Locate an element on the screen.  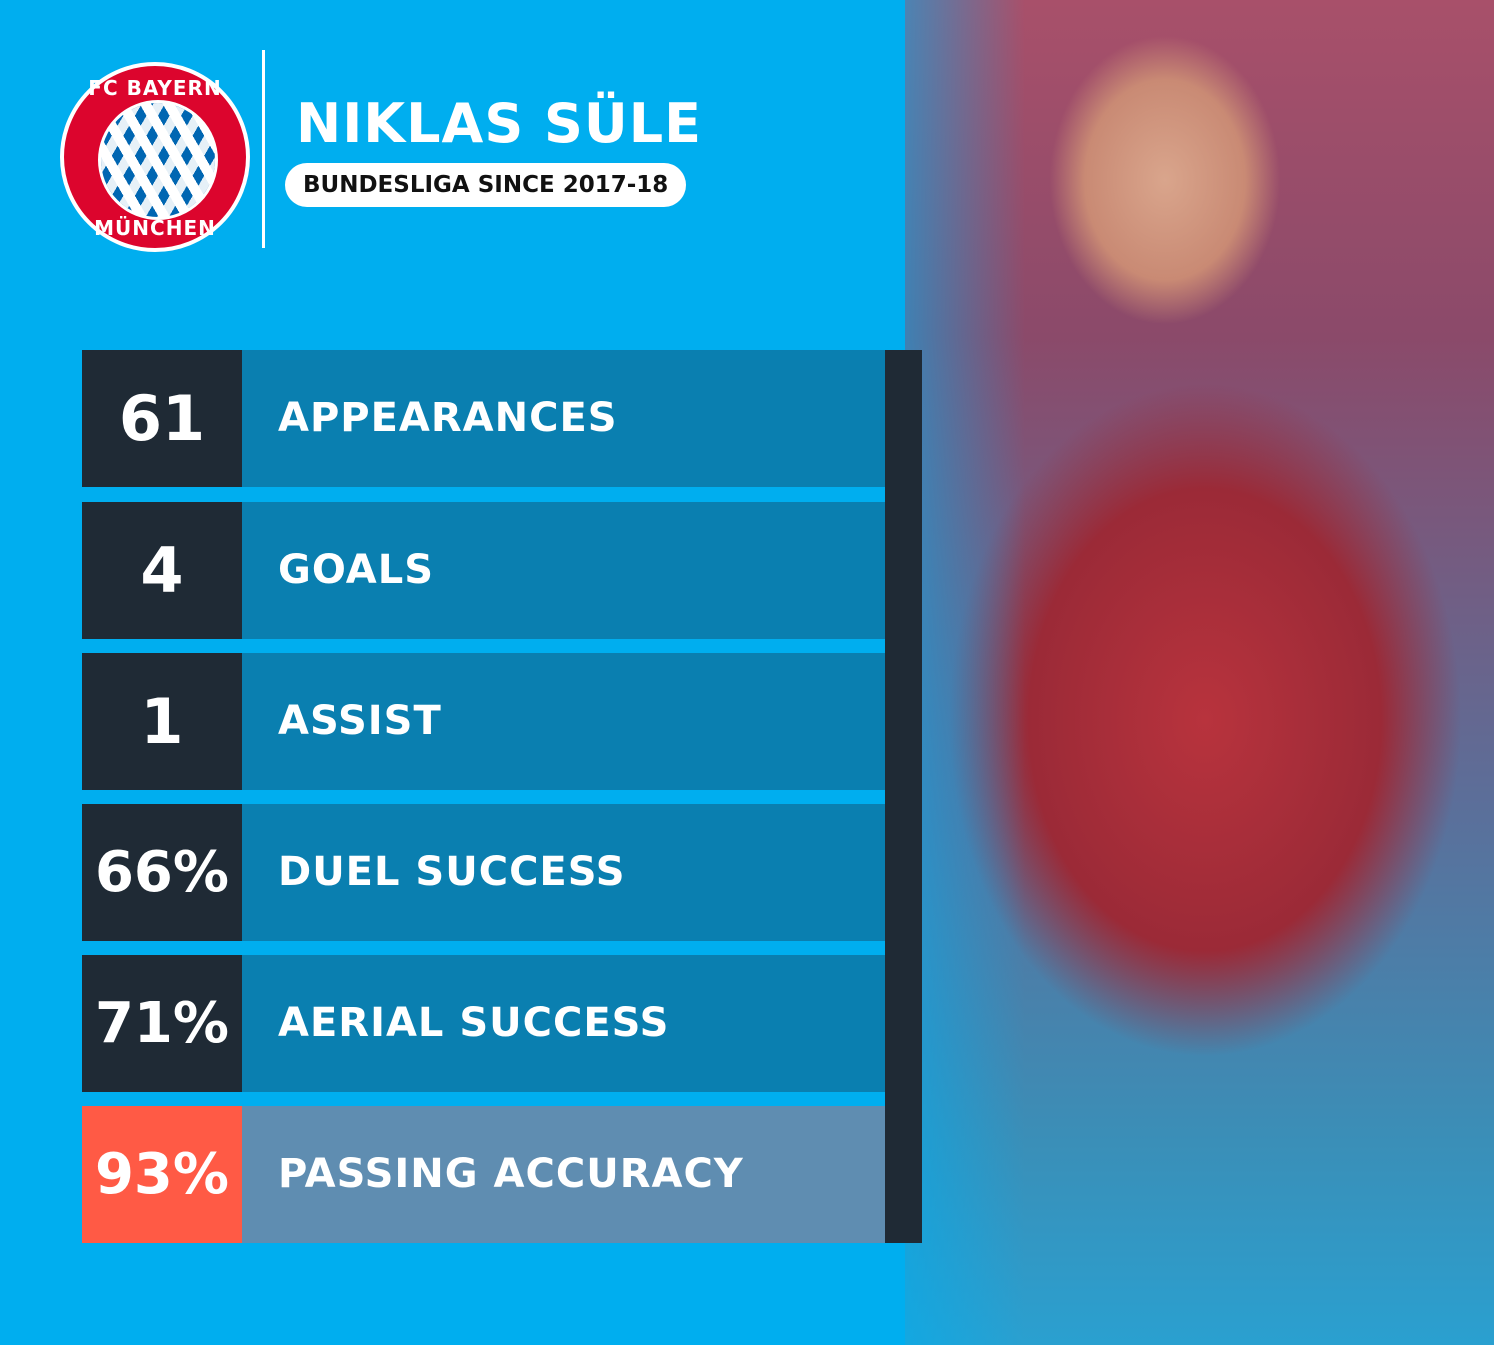
stat-label: PASSING ACCURACY is located at coordinates (511, 1174).